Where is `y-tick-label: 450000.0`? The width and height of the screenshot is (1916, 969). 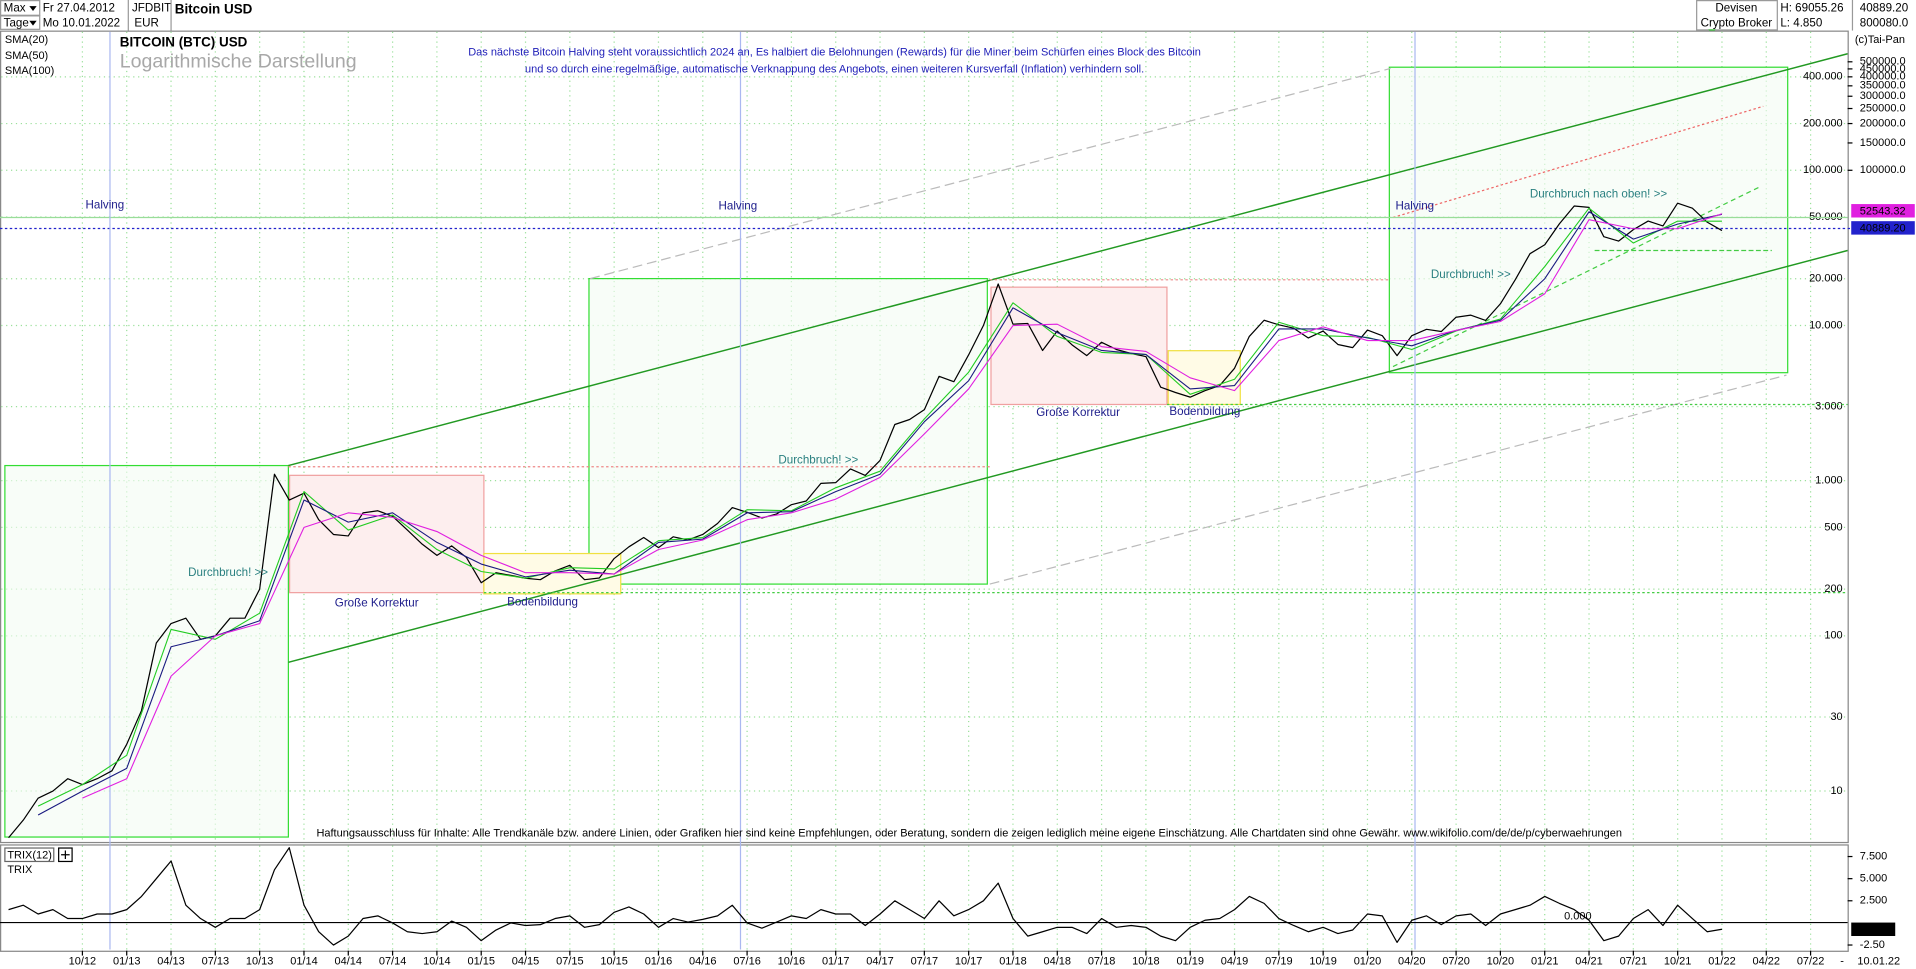 y-tick-label: 450000.0 is located at coordinates (1883, 69).